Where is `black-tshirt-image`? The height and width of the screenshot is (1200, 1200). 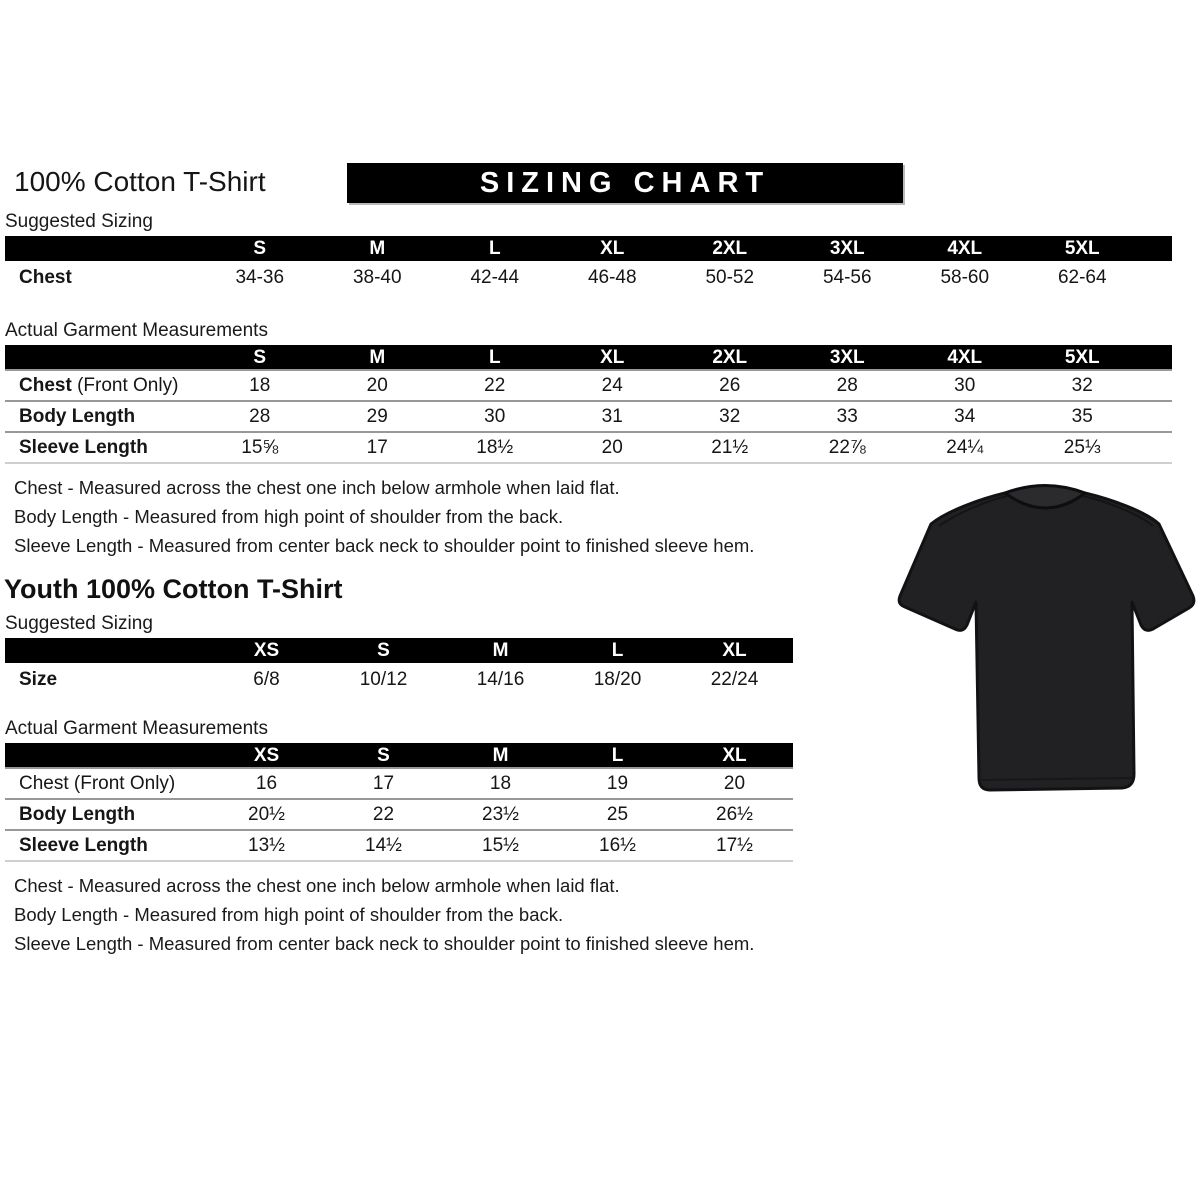 black-tshirt-image is located at coordinates (1046, 642).